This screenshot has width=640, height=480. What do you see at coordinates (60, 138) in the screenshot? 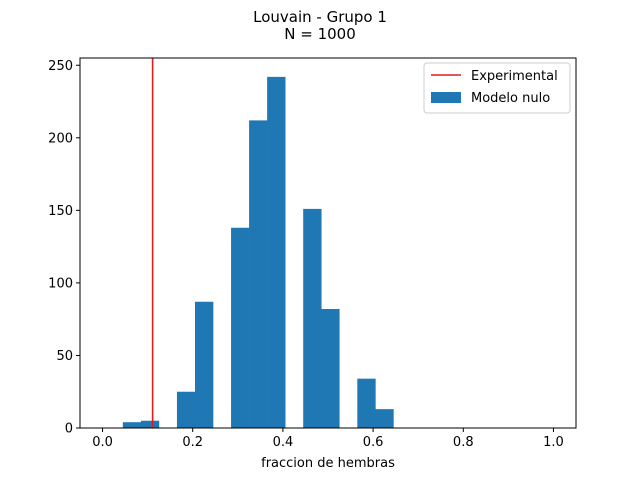
I see `y-tick-label: 200` at bounding box center [60, 138].